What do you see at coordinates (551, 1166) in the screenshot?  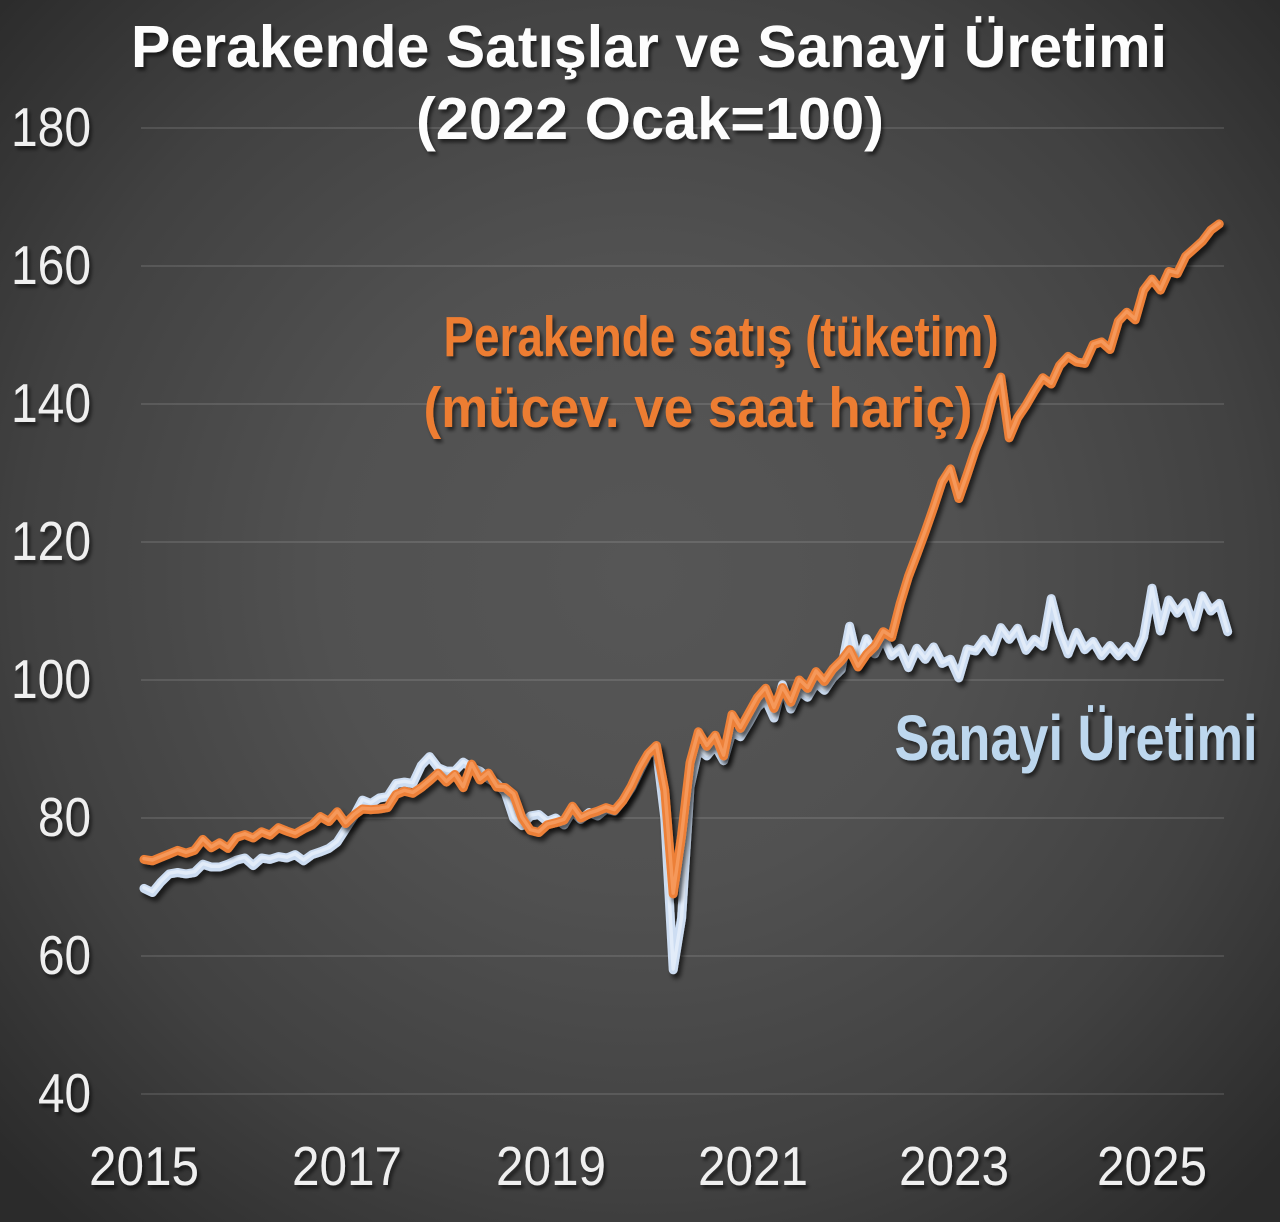 I see `svg-text: 2019` at bounding box center [551, 1166].